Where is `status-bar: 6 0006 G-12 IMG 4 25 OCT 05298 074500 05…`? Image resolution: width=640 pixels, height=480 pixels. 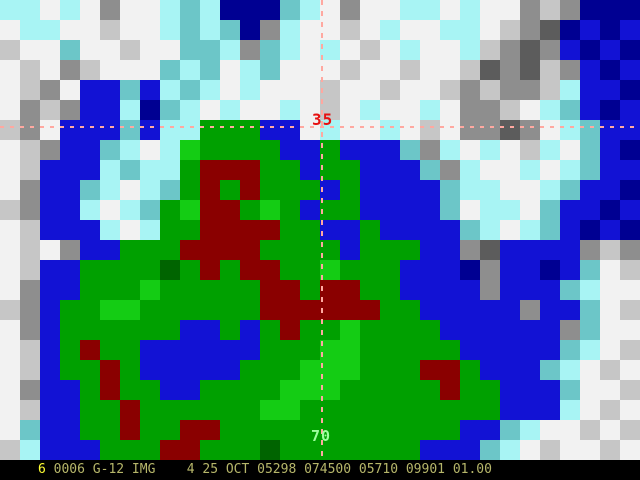 status-bar: 6 0006 G-12 IMG 4 25 OCT 05298 074500 05… is located at coordinates (320, 470).